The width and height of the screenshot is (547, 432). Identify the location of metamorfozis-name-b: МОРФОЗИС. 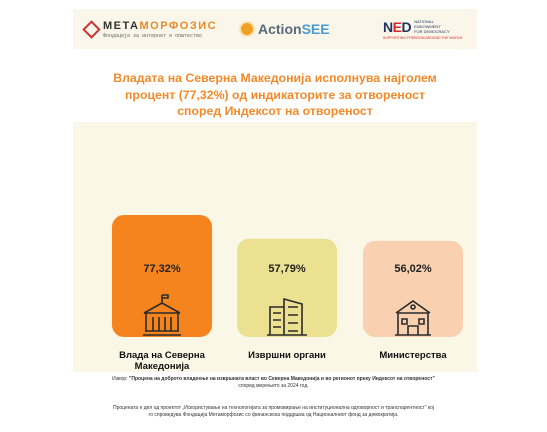
(178, 25).